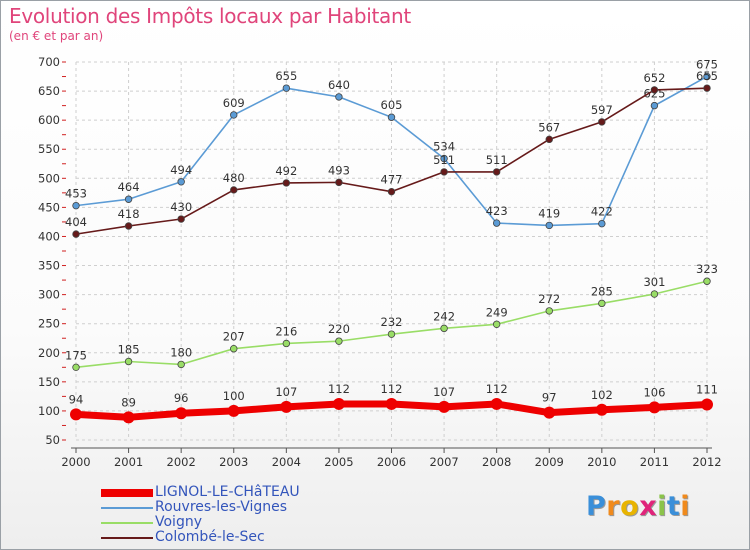 The image size is (750, 550). What do you see at coordinates (227, 492) in the screenshot?
I see `legend-label: LIGNOL-LE-CHâTEAU` at bounding box center [227, 492].